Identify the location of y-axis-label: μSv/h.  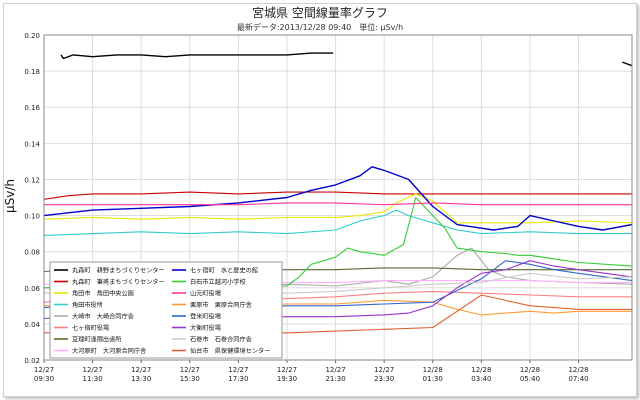
(10, 196).